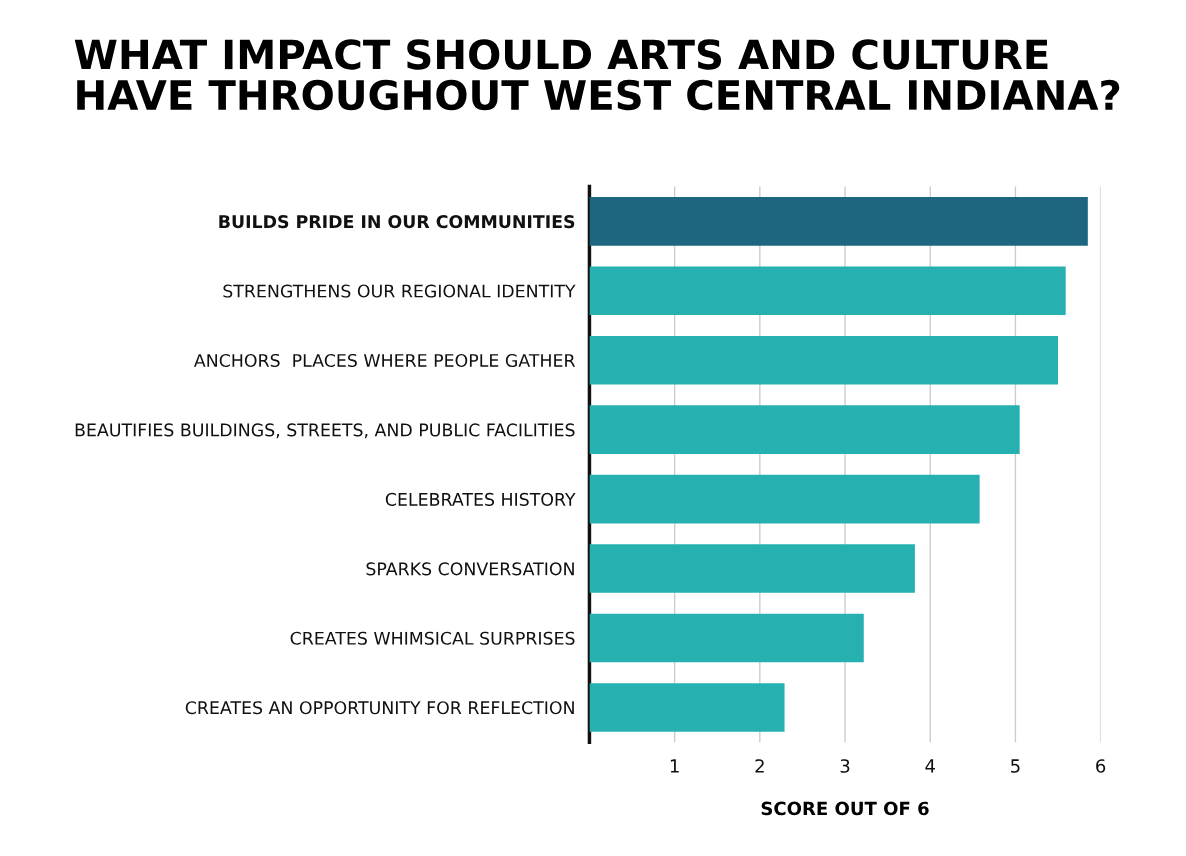 The width and height of the screenshot is (1186, 856). Describe the element at coordinates (432, 638) in the screenshot. I see `y-tick-label: CREATES WHIMSICAL SURPRISES` at that location.